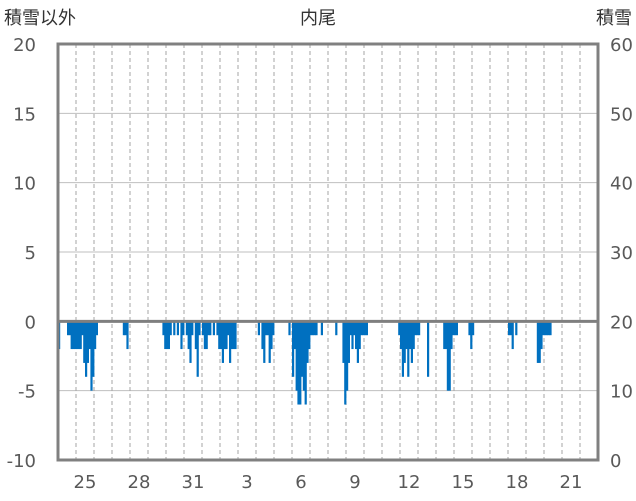 The height and width of the screenshot is (501, 636). What do you see at coordinates (463, 482) in the screenshot?
I see `x-tick-label: 15` at bounding box center [463, 482].